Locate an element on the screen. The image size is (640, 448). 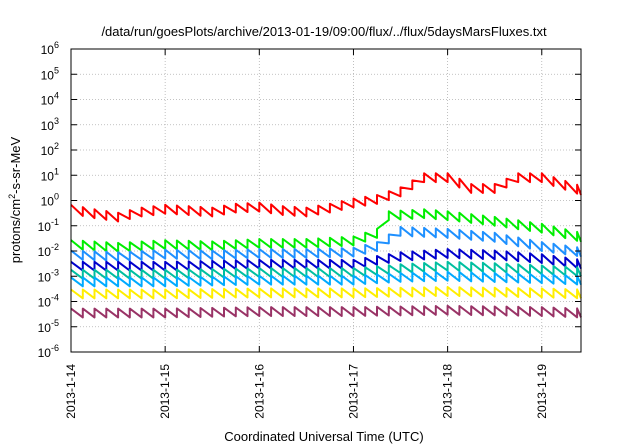
x-tick-label: 2013-1-15 is located at coordinates (165, 391).